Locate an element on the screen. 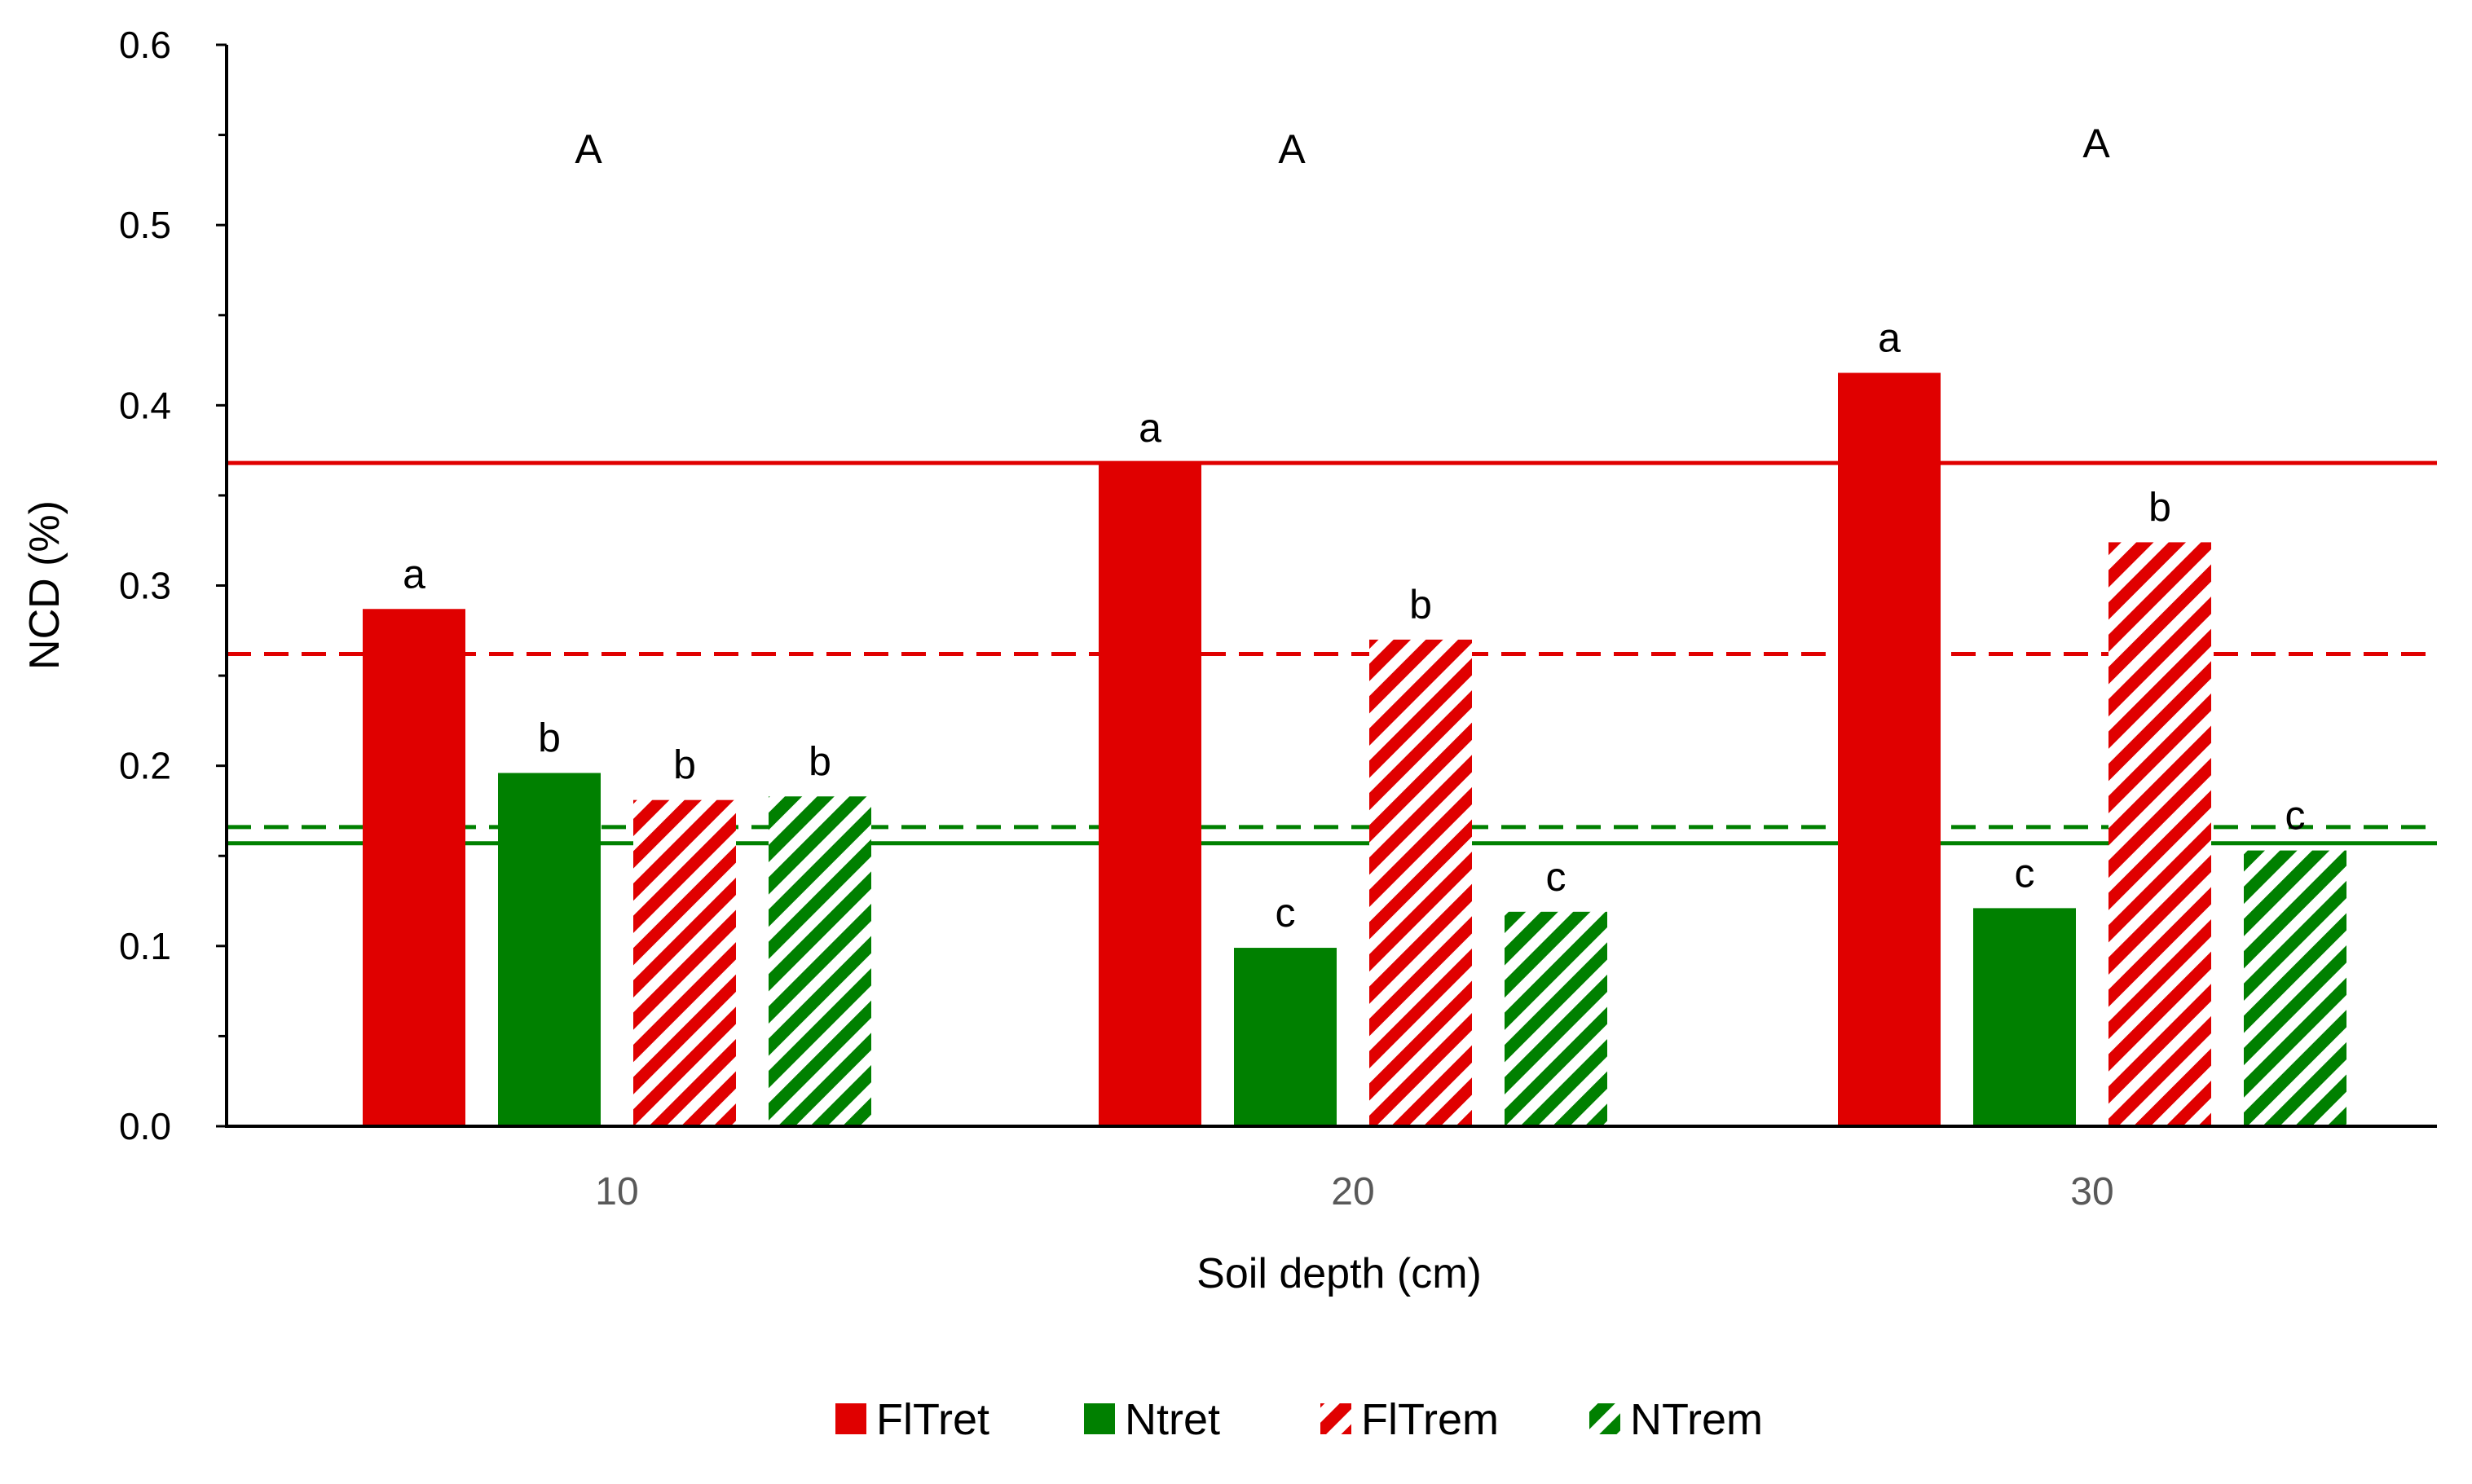  x-tick-label: 20 is located at coordinates (1352, 1191).